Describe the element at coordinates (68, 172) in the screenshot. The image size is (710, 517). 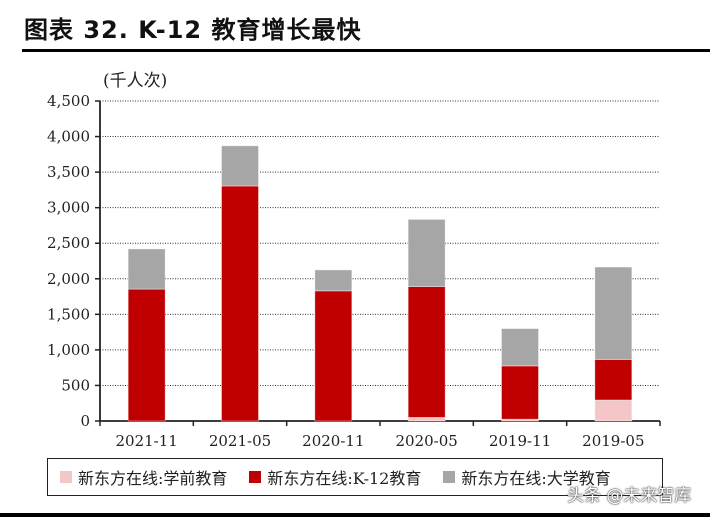
I see `y-tick-label: 3,500` at that location.